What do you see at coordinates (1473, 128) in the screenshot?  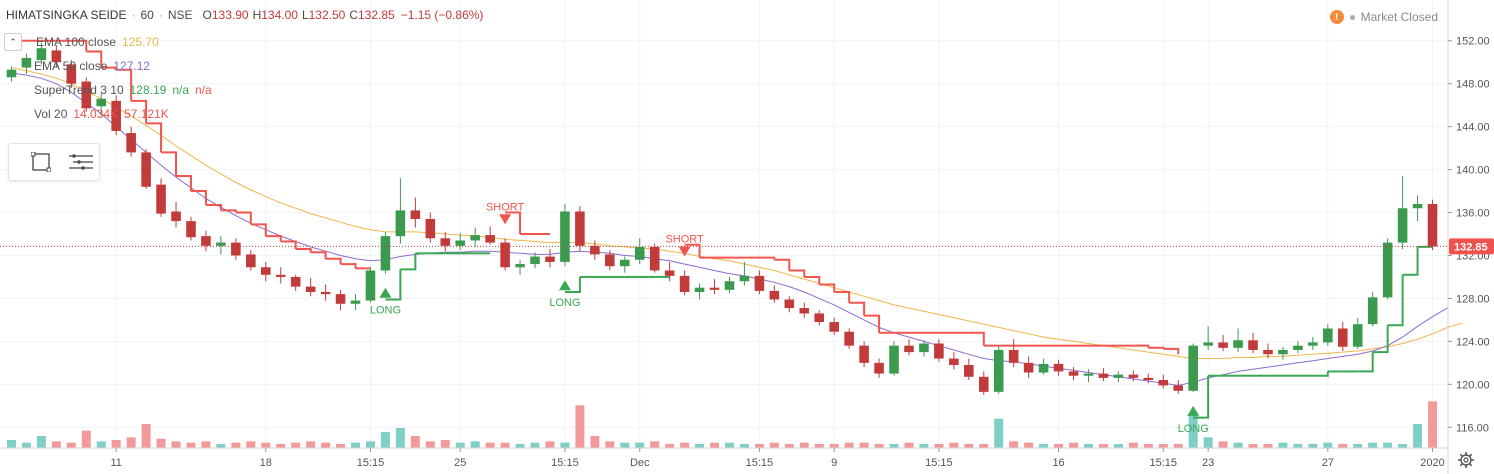 I see `price-tick-label: 144.00` at bounding box center [1473, 128].